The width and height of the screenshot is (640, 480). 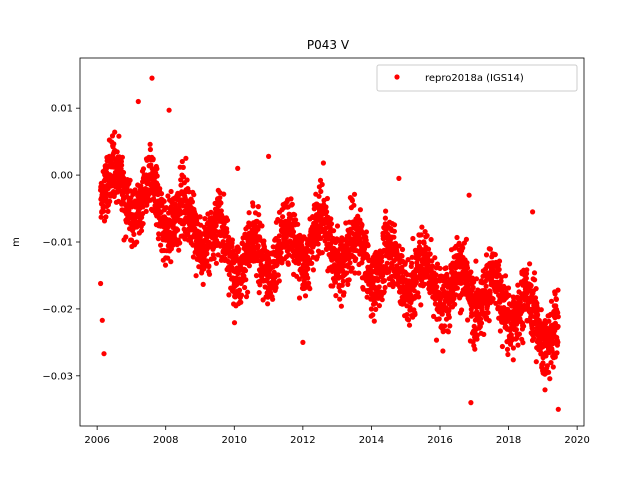 What do you see at coordinates (371, 440) in the screenshot?
I see `x-tick-label: 2014` at bounding box center [371, 440].